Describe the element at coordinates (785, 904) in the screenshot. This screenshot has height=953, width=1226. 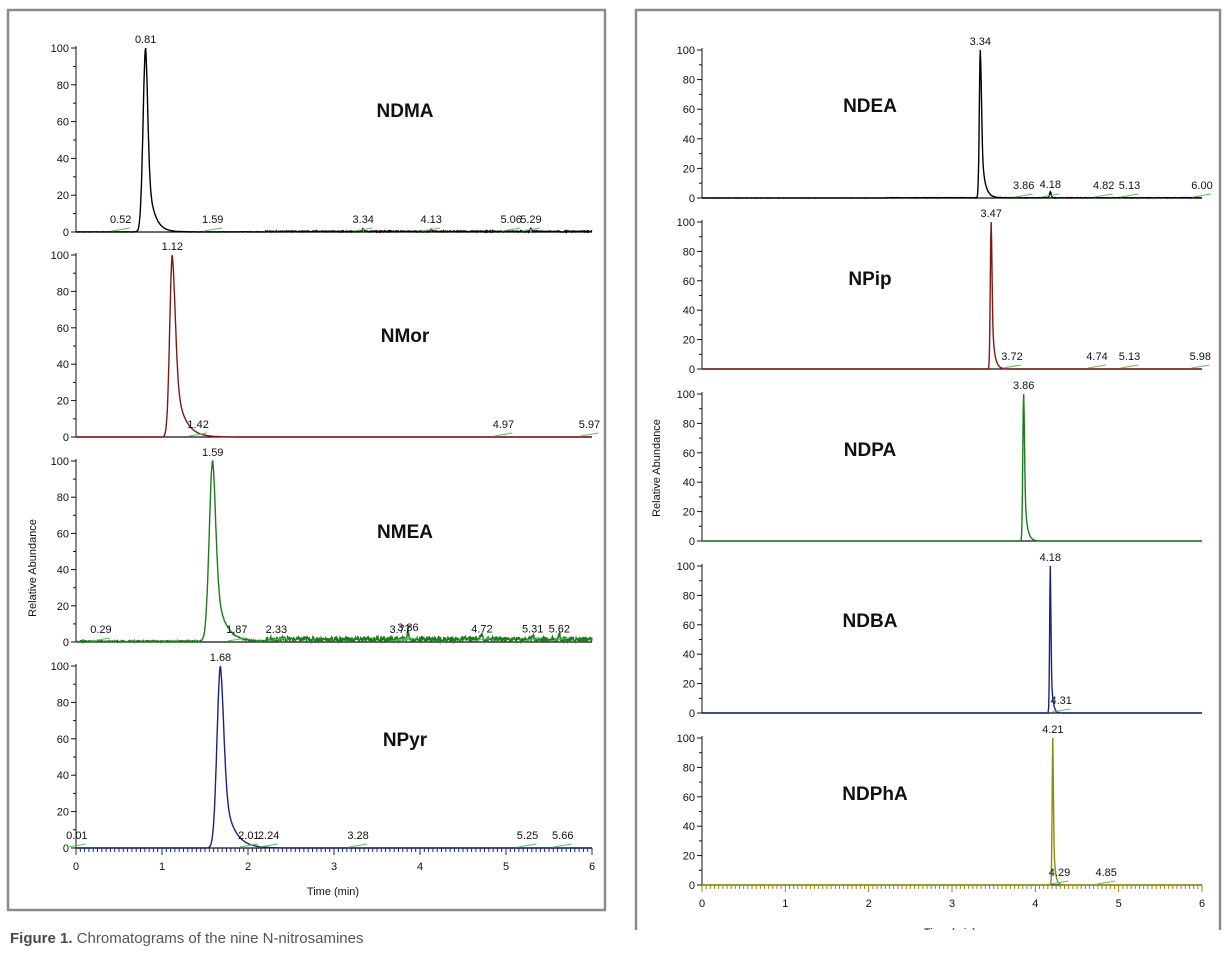
I see `x-tick-label-ndpha: 1` at that location.